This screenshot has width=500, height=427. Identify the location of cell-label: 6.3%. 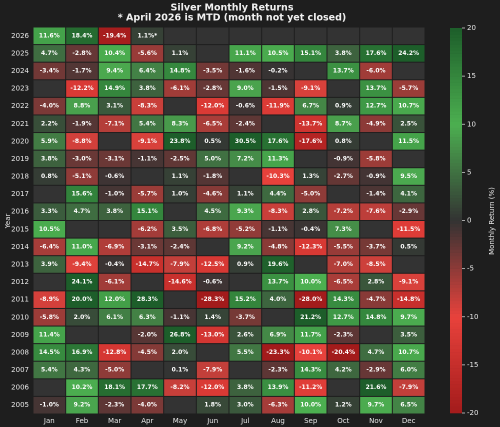
(147, 317).